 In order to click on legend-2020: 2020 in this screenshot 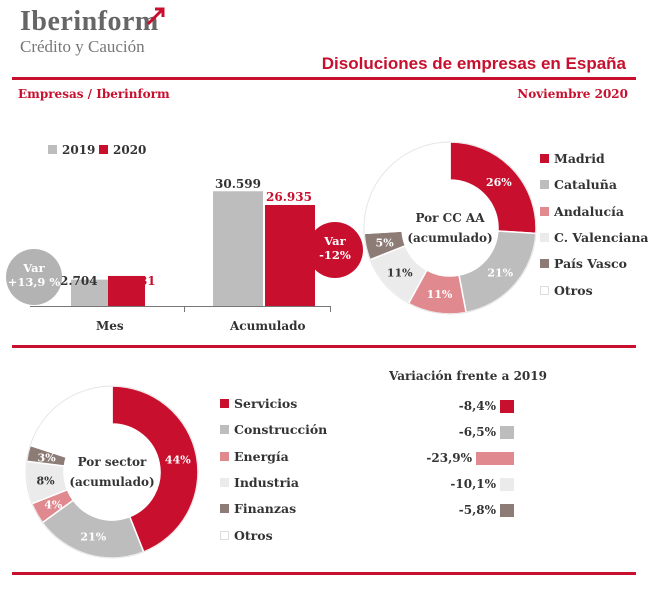, I will do `click(122, 150)`.